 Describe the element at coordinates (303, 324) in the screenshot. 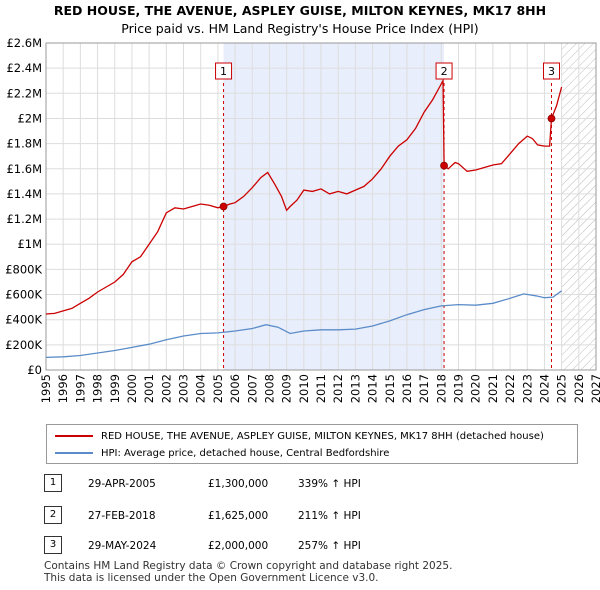

I see `hpi-line` at that location.